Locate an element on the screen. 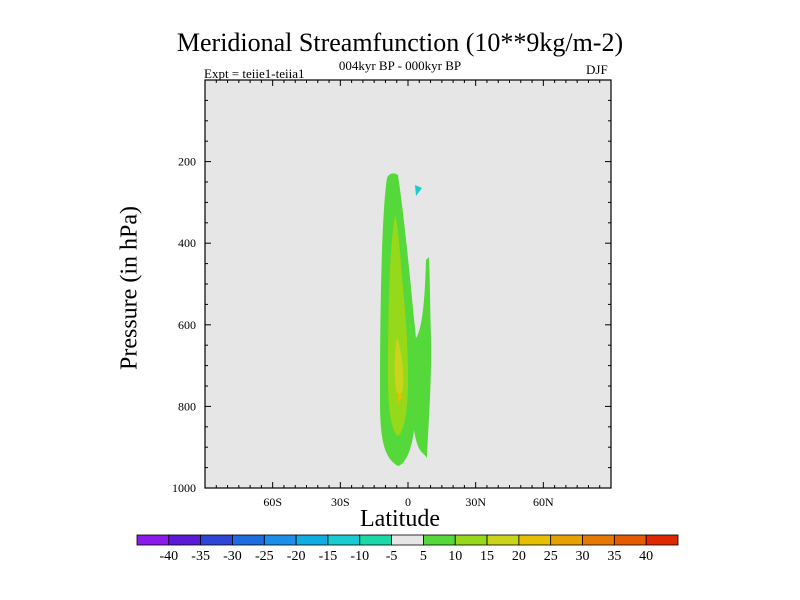 This screenshot has height=600, width=800. x-tick-labels: 60S 30S 0 30N 60N is located at coordinates (408, 502).